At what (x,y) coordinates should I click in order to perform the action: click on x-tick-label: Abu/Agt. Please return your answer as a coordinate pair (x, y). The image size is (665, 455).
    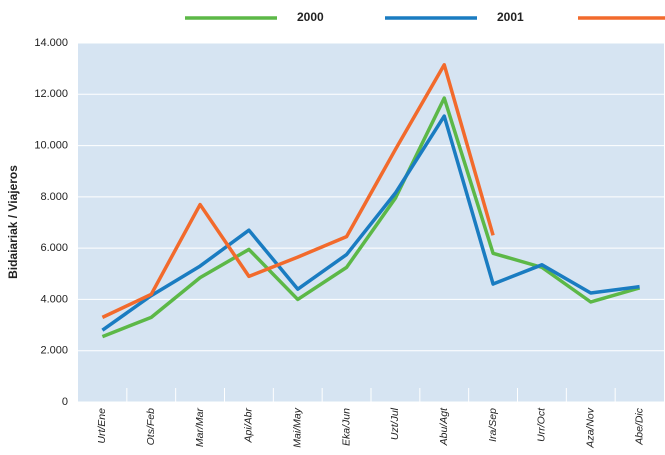
    Looking at the image, I should click on (444, 426).